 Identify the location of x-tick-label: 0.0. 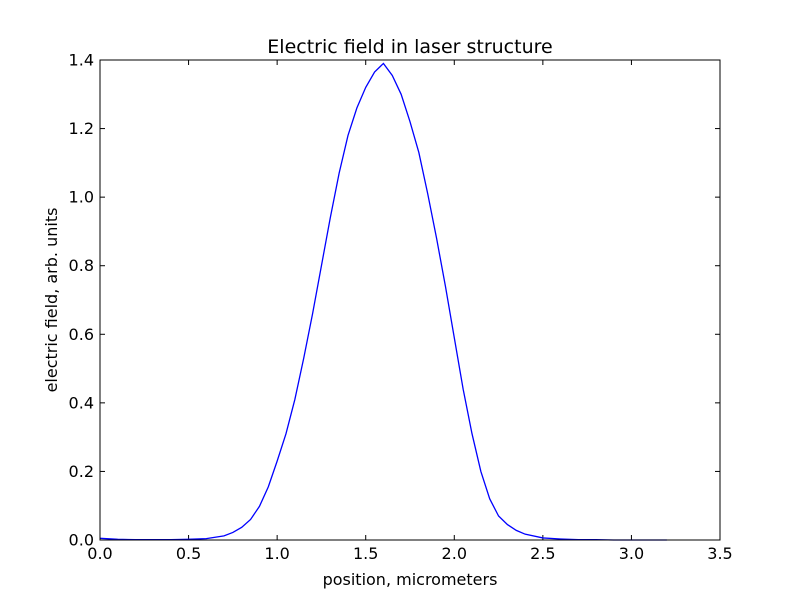
(99, 553).